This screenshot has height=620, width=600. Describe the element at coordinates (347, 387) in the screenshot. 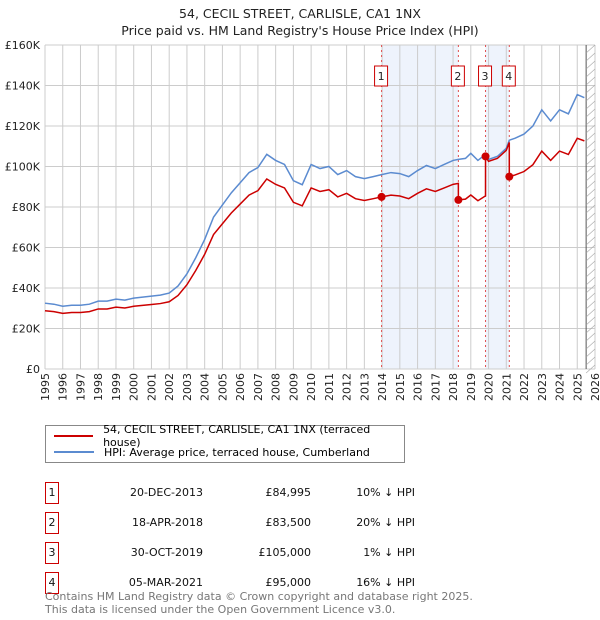

I see `x-tick-label: 2012` at that location.